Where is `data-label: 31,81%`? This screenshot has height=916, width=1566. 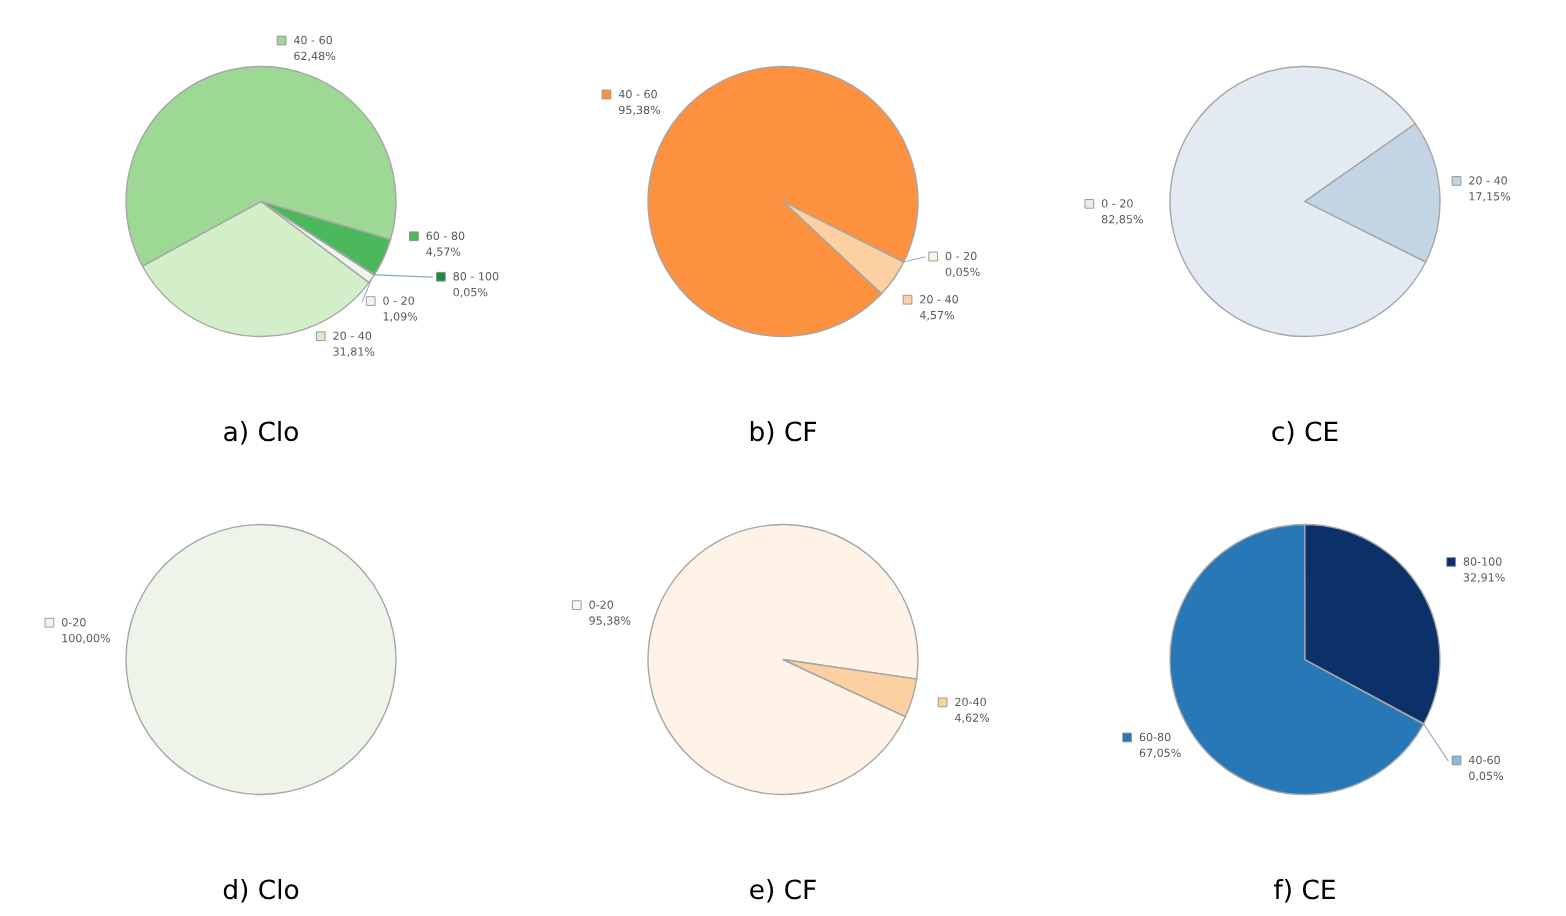
data-label: 31,81% is located at coordinates (354, 352).